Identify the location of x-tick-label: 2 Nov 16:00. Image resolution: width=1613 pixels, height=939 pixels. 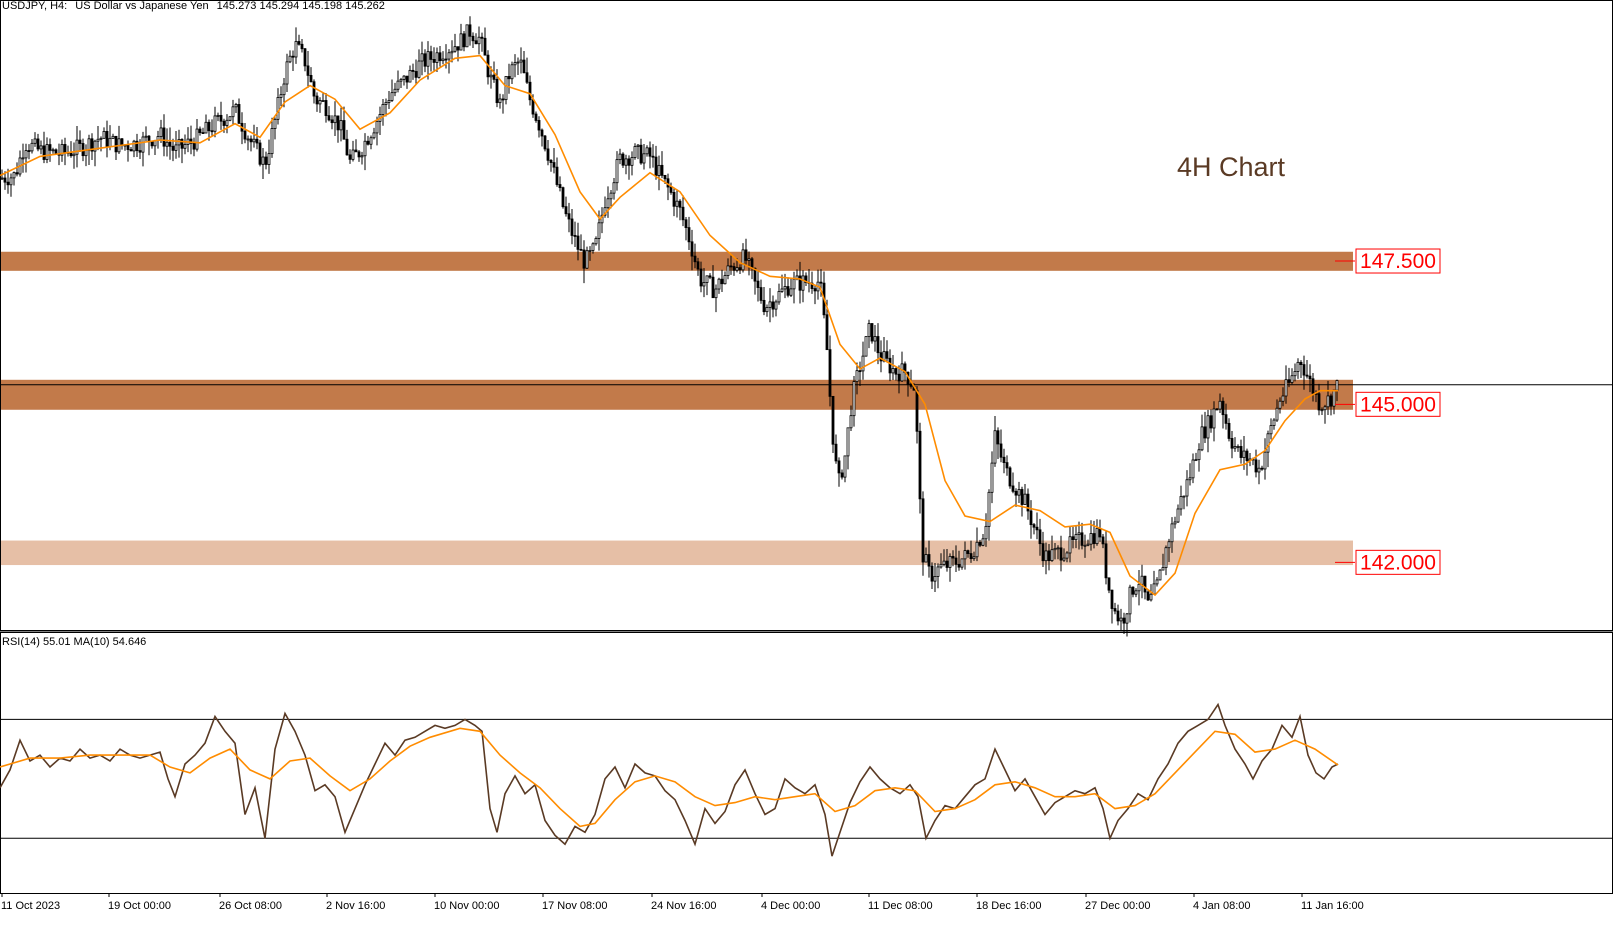
(355, 906).